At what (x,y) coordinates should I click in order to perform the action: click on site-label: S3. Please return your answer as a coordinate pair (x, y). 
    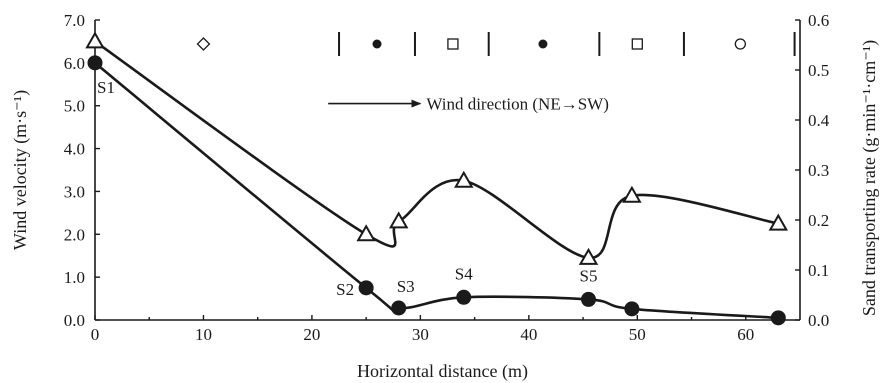
    Looking at the image, I should click on (406, 286).